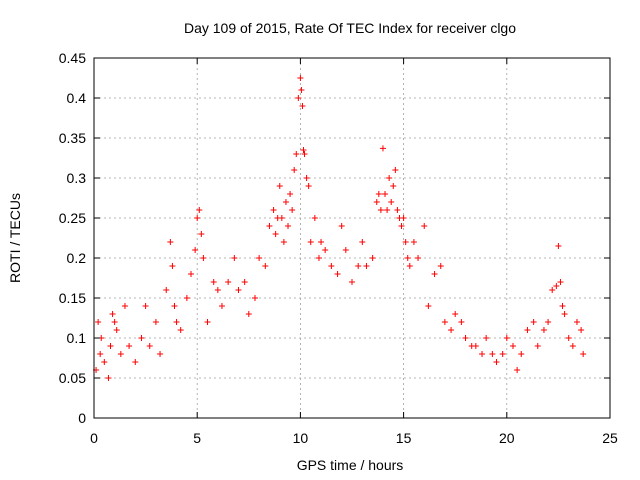 The height and width of the screenshot is (480, 640). What do you see at coordinates (301, 438) in the screenshot?
I see `x-tick-label: 10` at bounding box center [301, 438].